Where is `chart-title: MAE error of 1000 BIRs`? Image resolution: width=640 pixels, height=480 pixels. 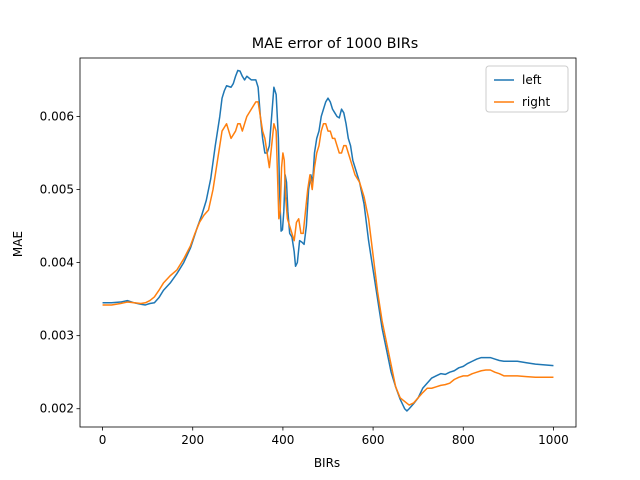 chart-title: MAE error of 1000 BIRs is located at coordinates (335, 44).